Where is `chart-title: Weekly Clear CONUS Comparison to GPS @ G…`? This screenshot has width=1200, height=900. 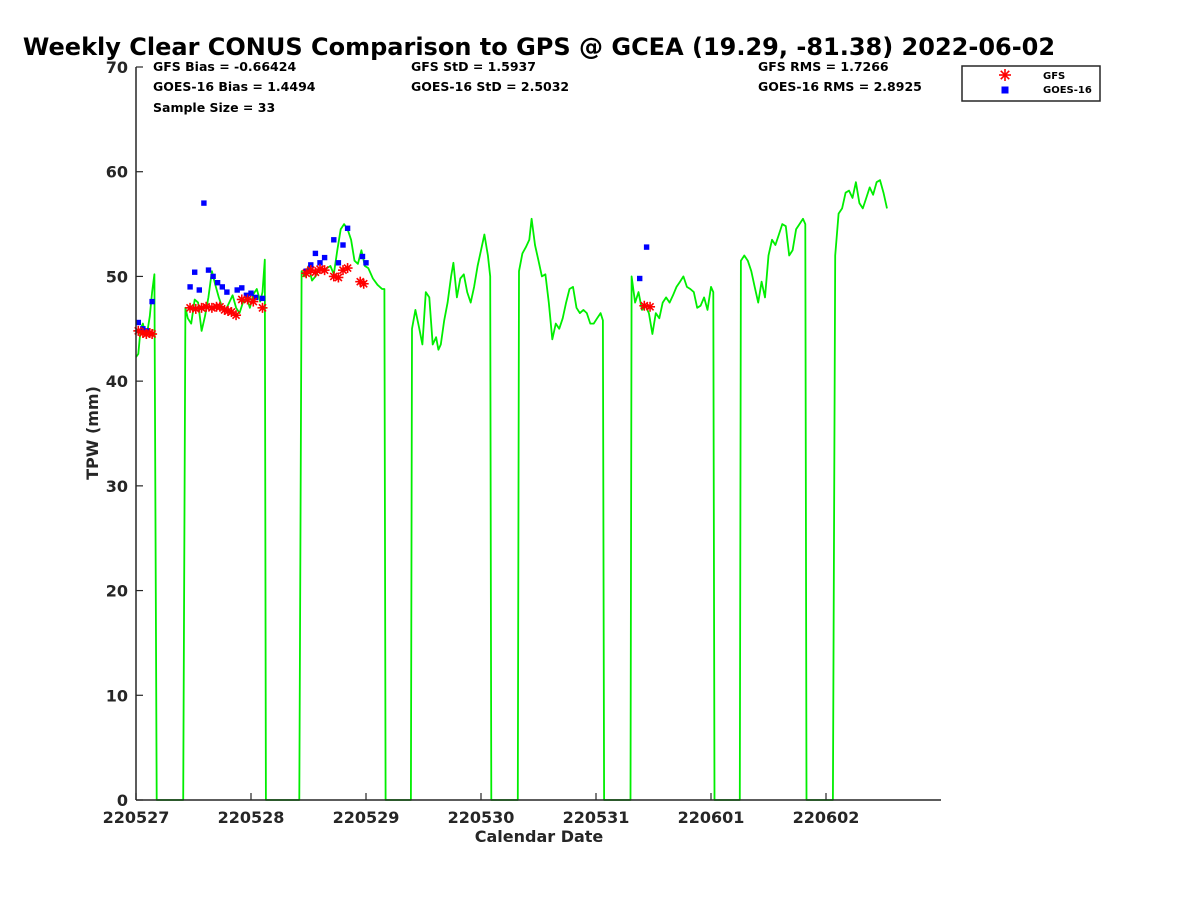 chart-title: Weekly Clear CONUS Comparison to GPS @ G… is located at coordinates (539, 47).